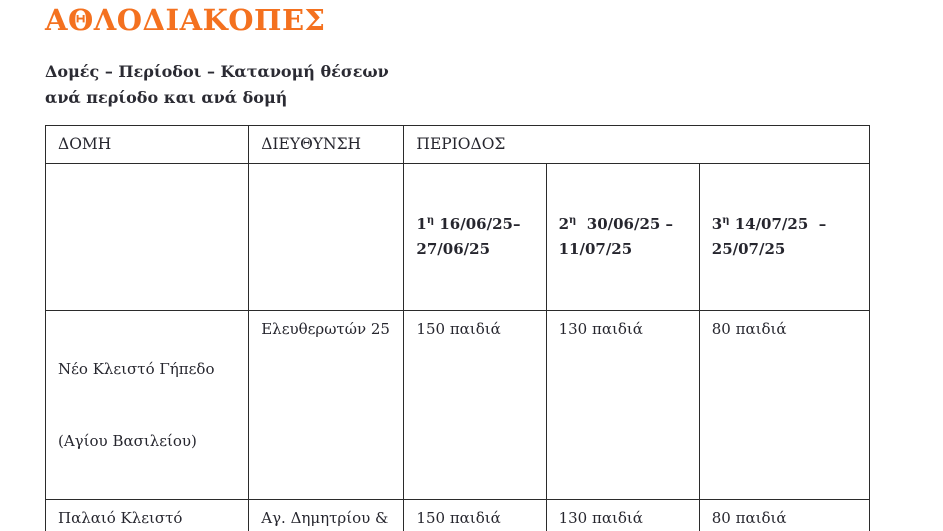 The width and height of the screenshot is (943, 531). What do you see at coordinates (166, 97) in the screenshot?
I see `subtitle-line-2: ανά περίοδο και ανά δομή` at bounding box center [166, 97].